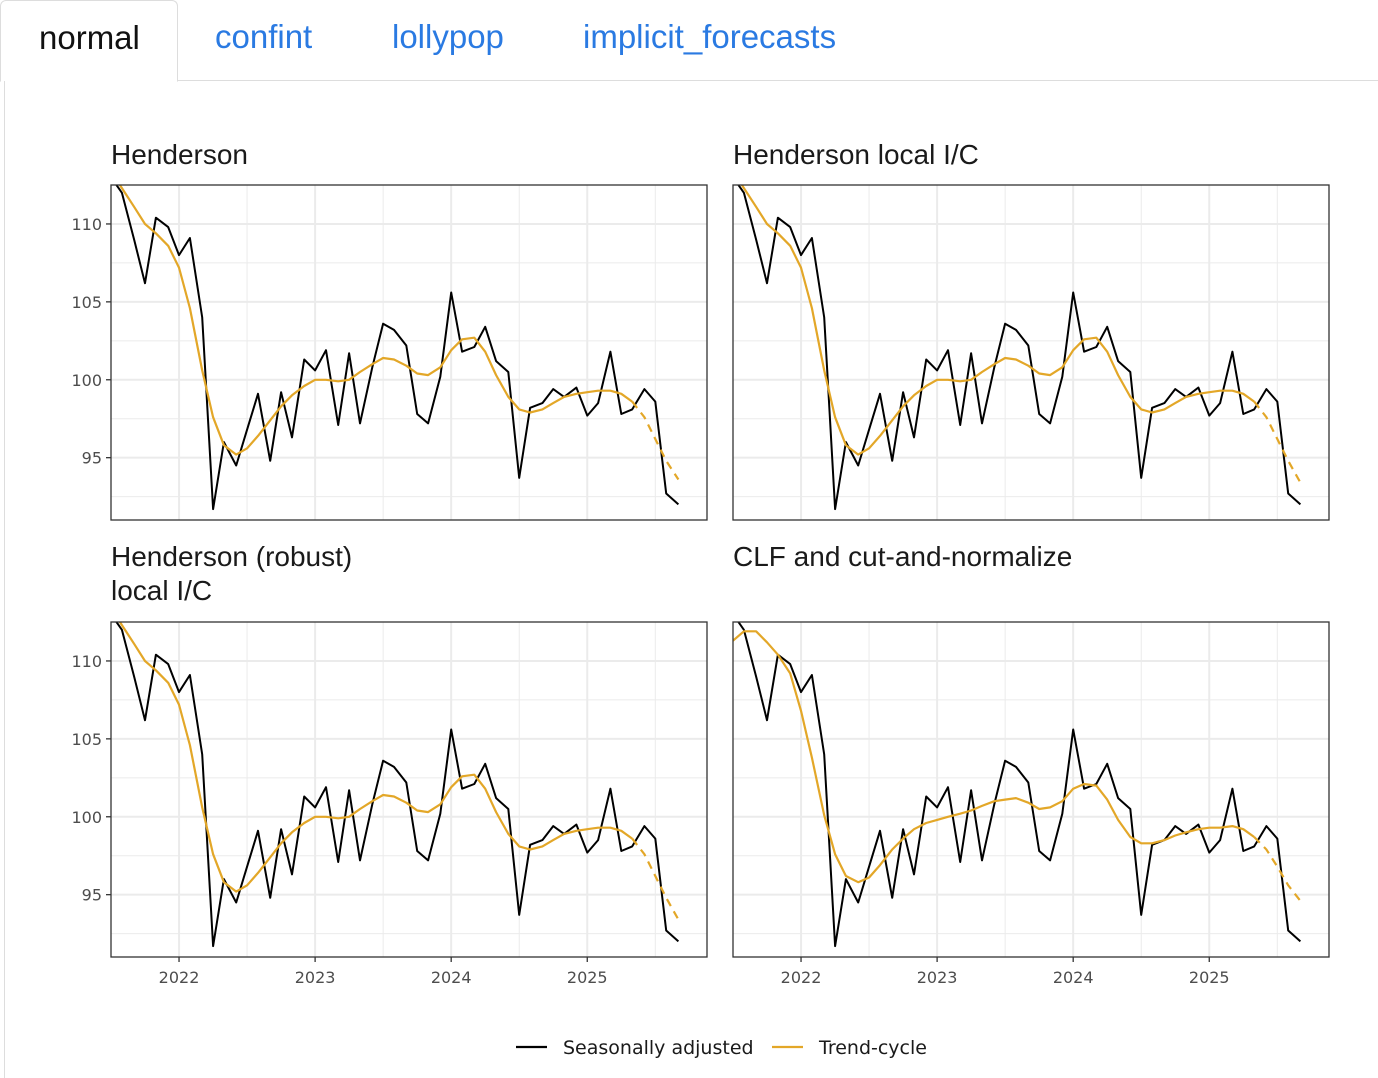 Image resolution: width=1378 pixels, height=1078 pixels. I want to click on seasonally-adjusted-line, so click(1019, 785).